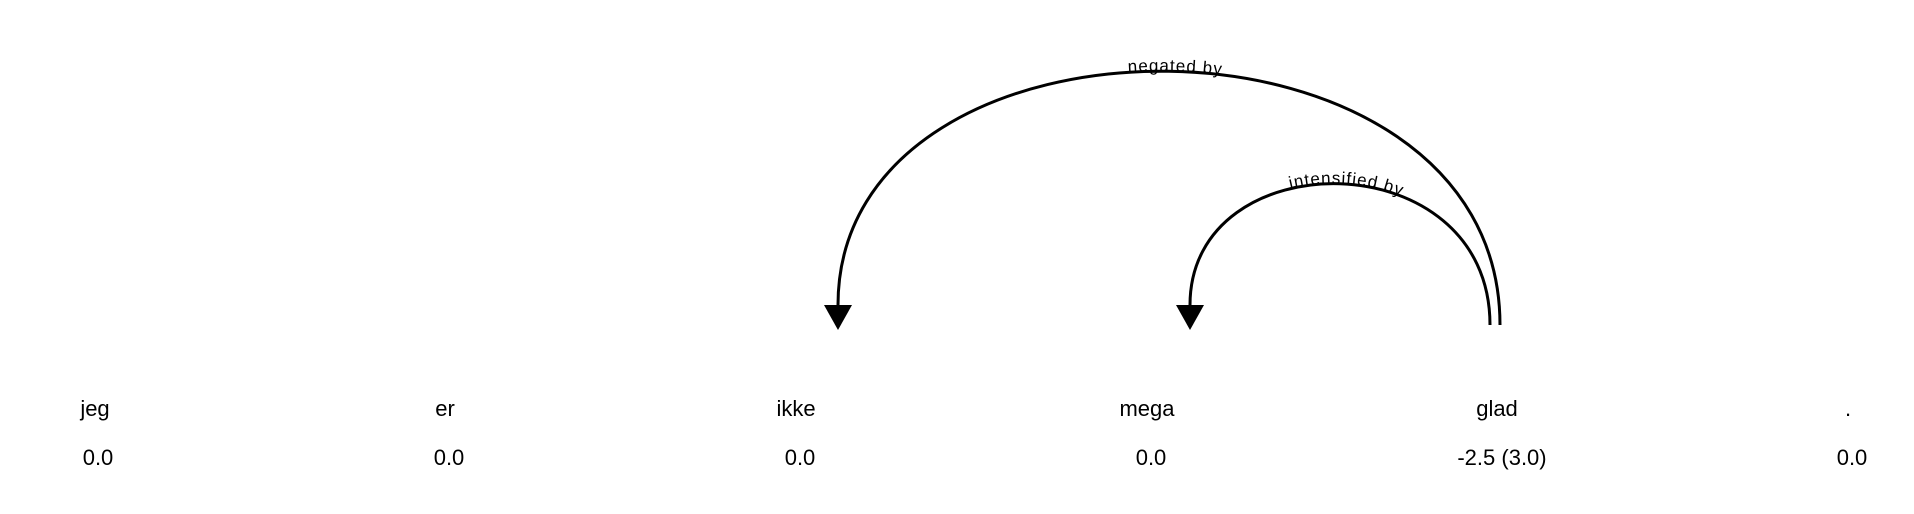  I want to click on arc-intensified-by: intensified by, so click(1334, 249).